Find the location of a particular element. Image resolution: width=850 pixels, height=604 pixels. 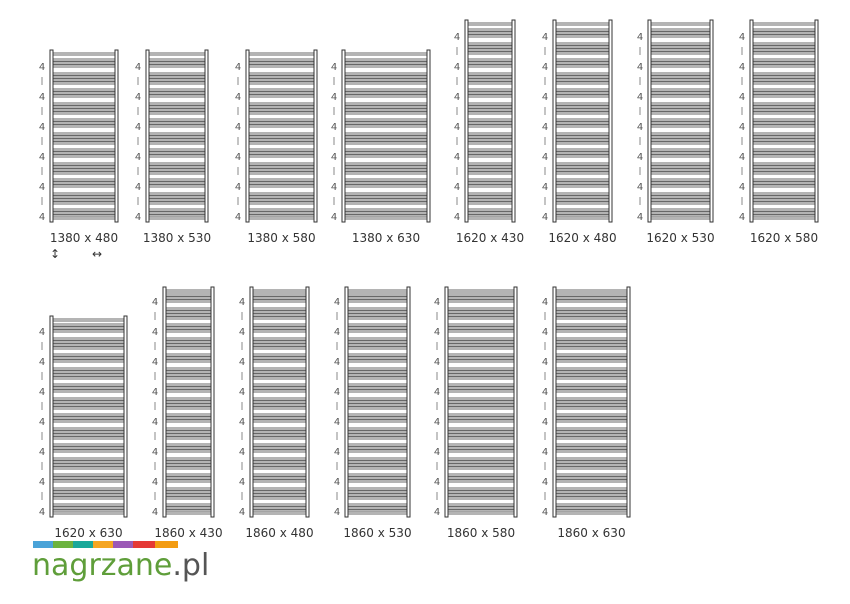

size-label: 1380 x 580 is located at coordinates (281, 238).